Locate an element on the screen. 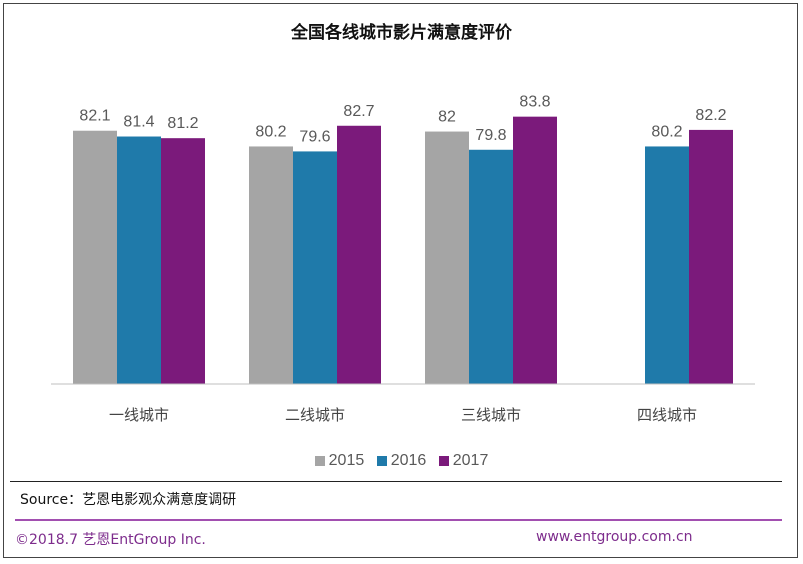 The height and width of the screenshot is (564, 803). x-tick-label: 二线城市 is located at coordinates (315, 415).